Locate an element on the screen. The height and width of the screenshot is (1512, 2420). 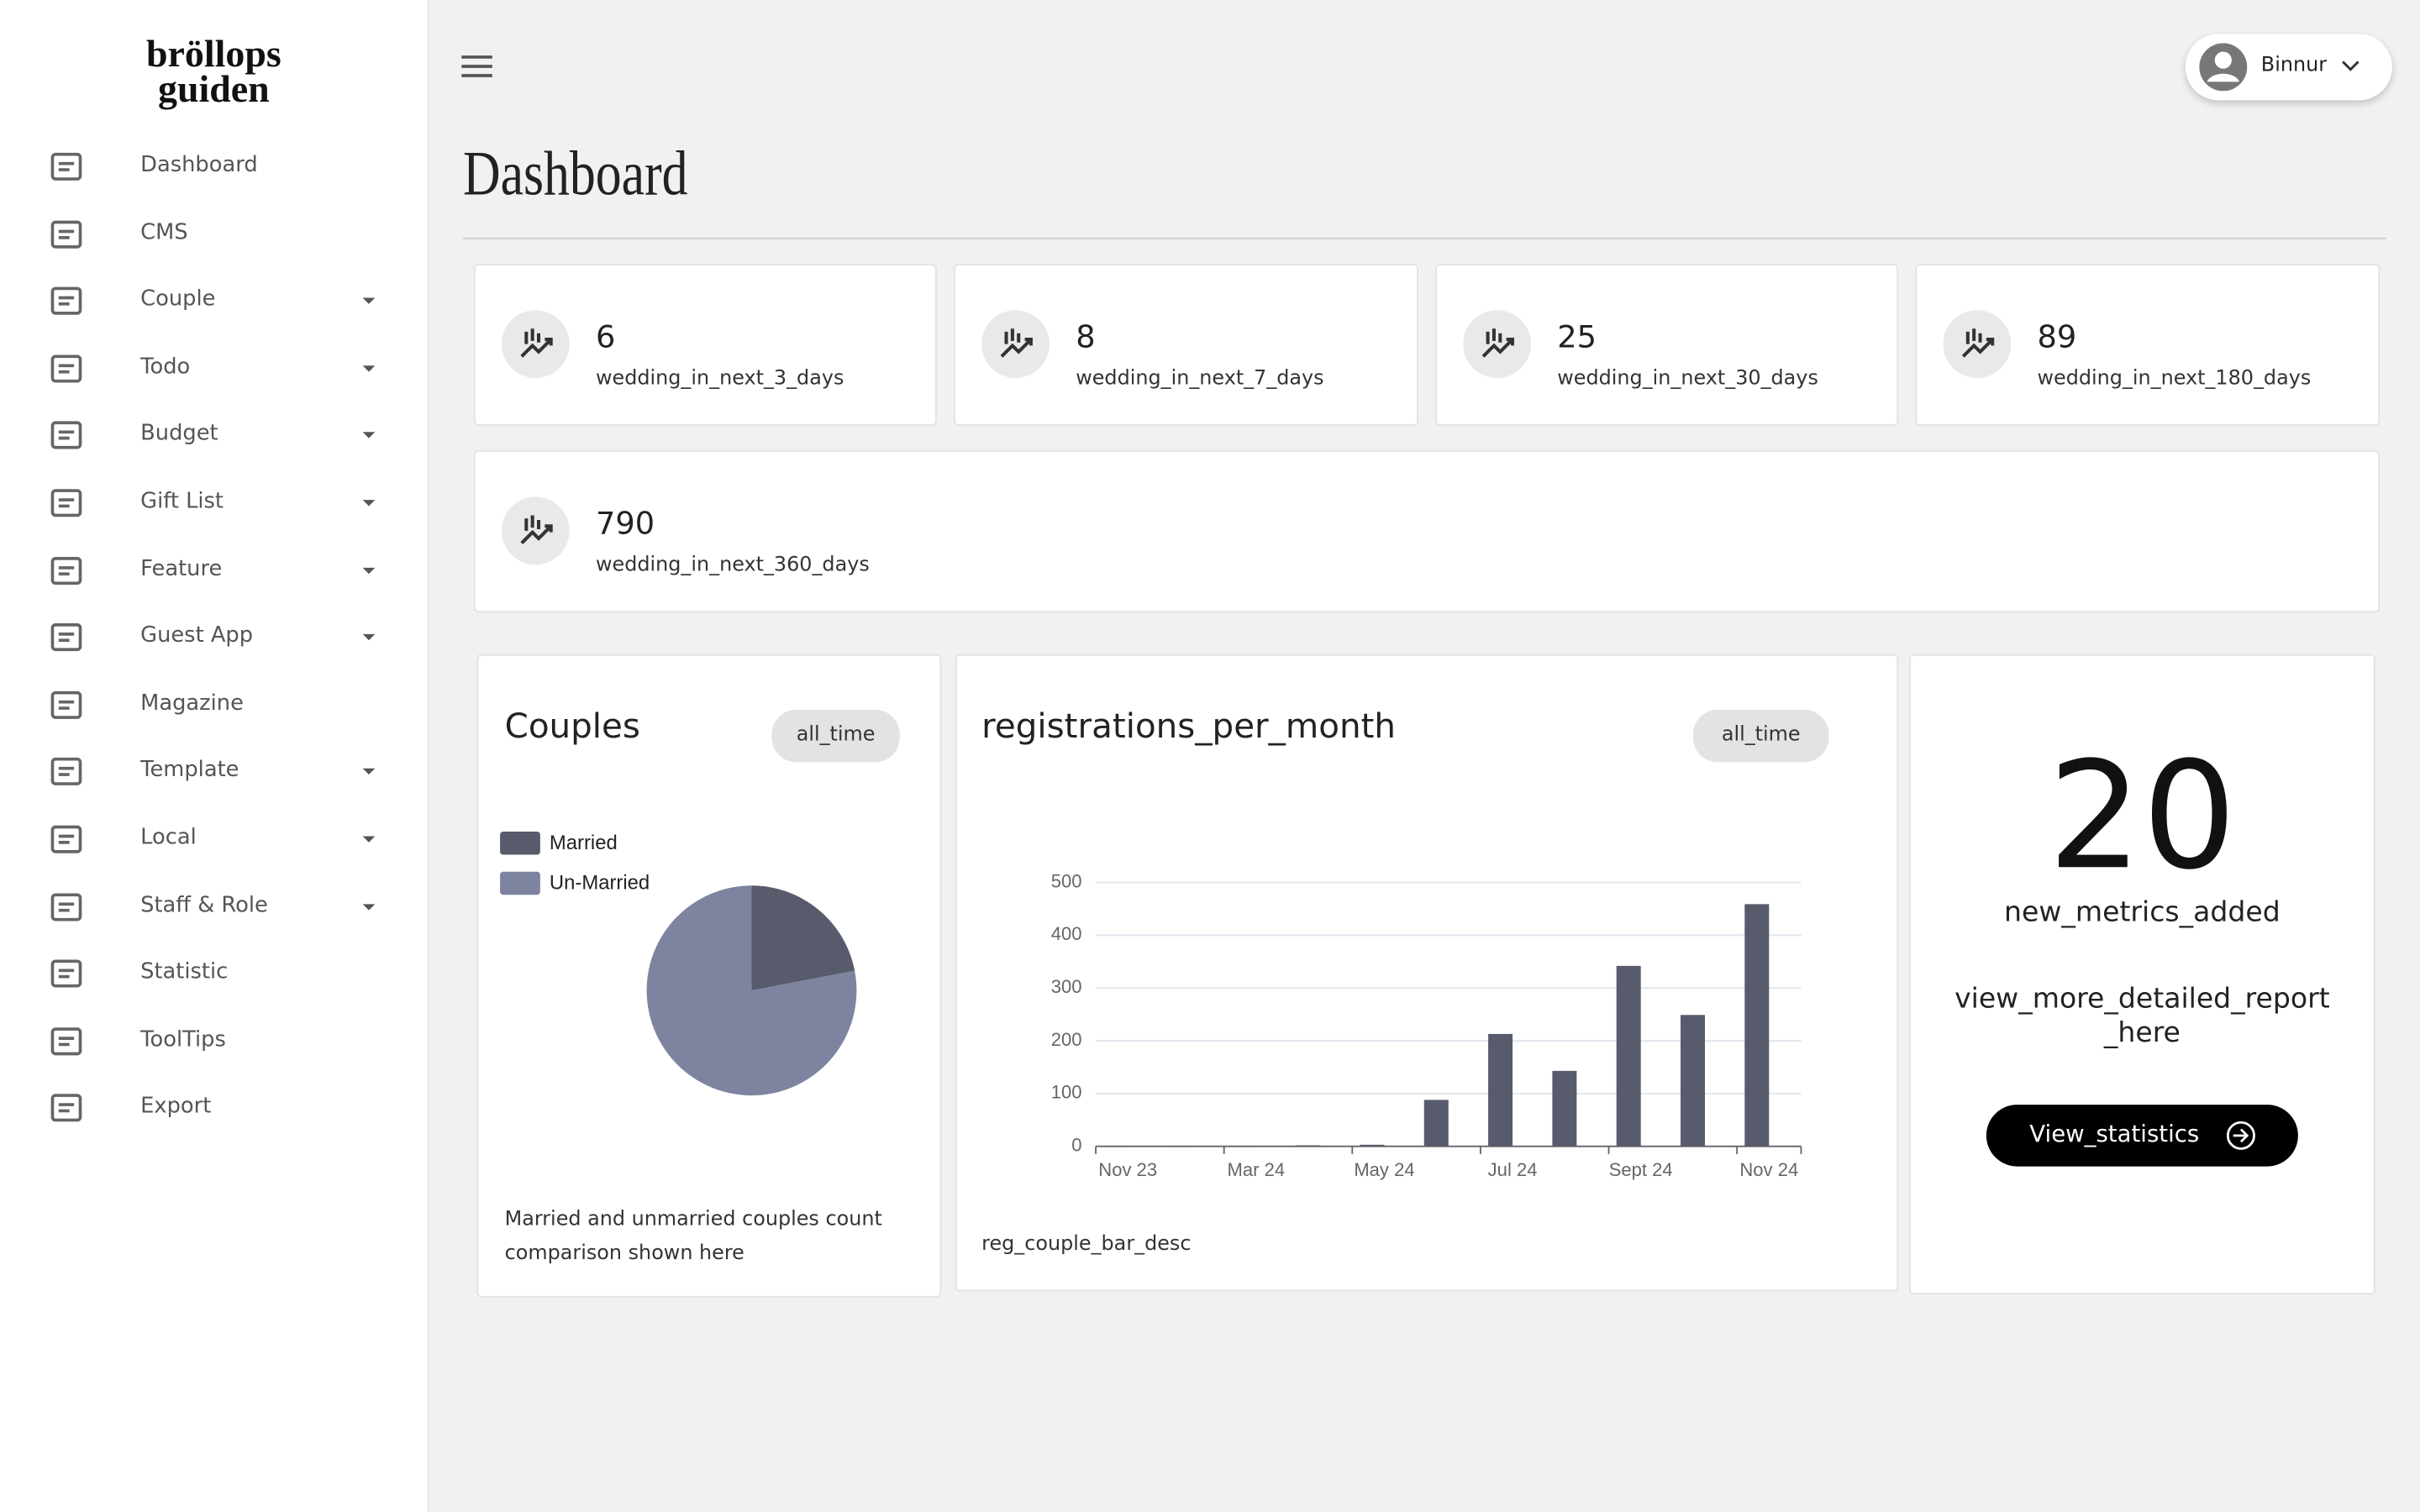
stat-value: 25 is located at coordinates (1577, 336).